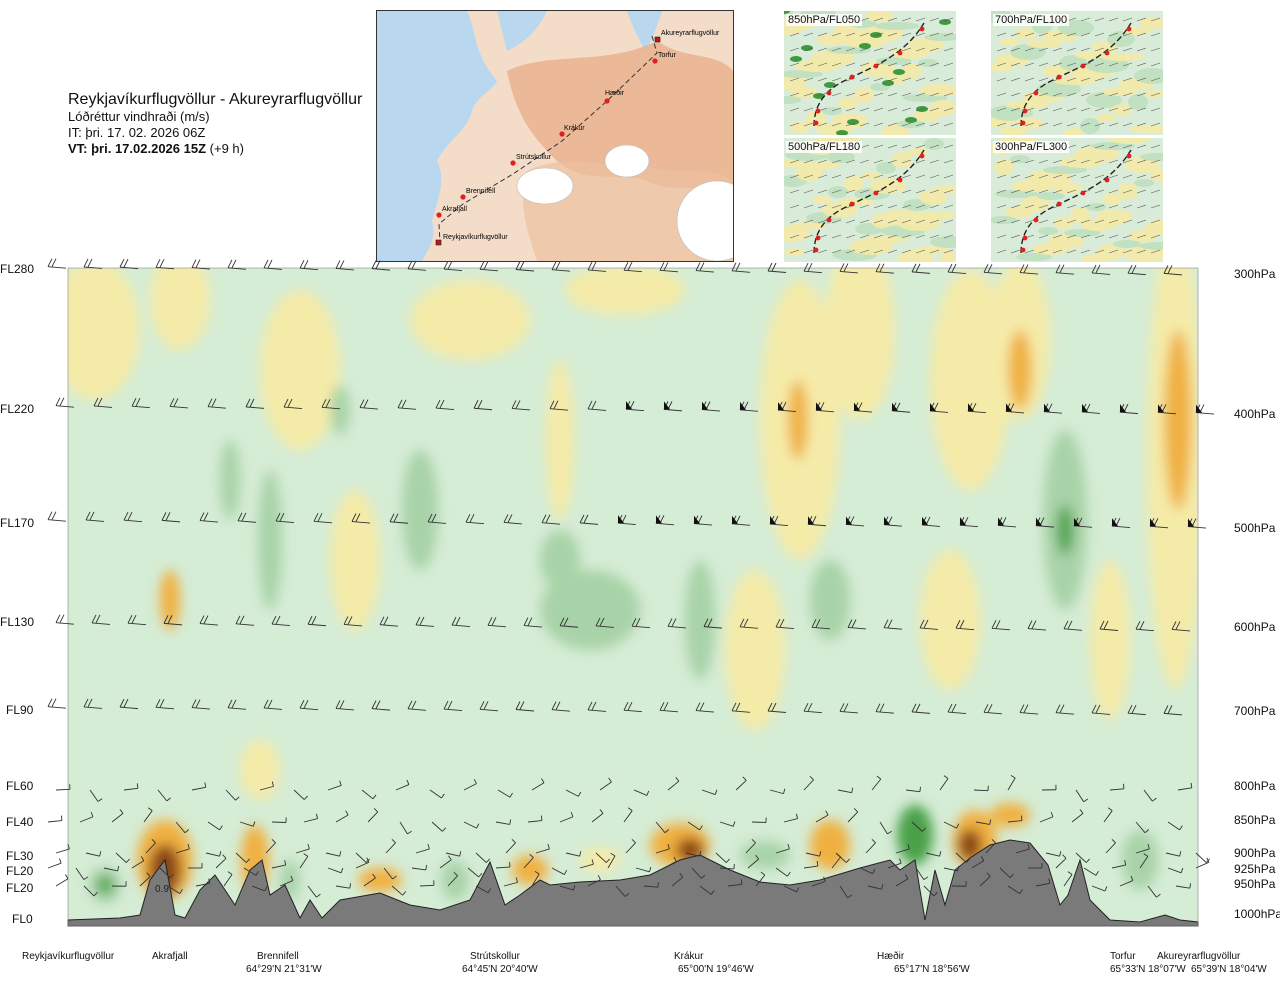  What do you see at coordinates (870, 200) in the screenshot?
I see `mini-map-500: 500hPa/FL180` at bounding box center [870, 200].